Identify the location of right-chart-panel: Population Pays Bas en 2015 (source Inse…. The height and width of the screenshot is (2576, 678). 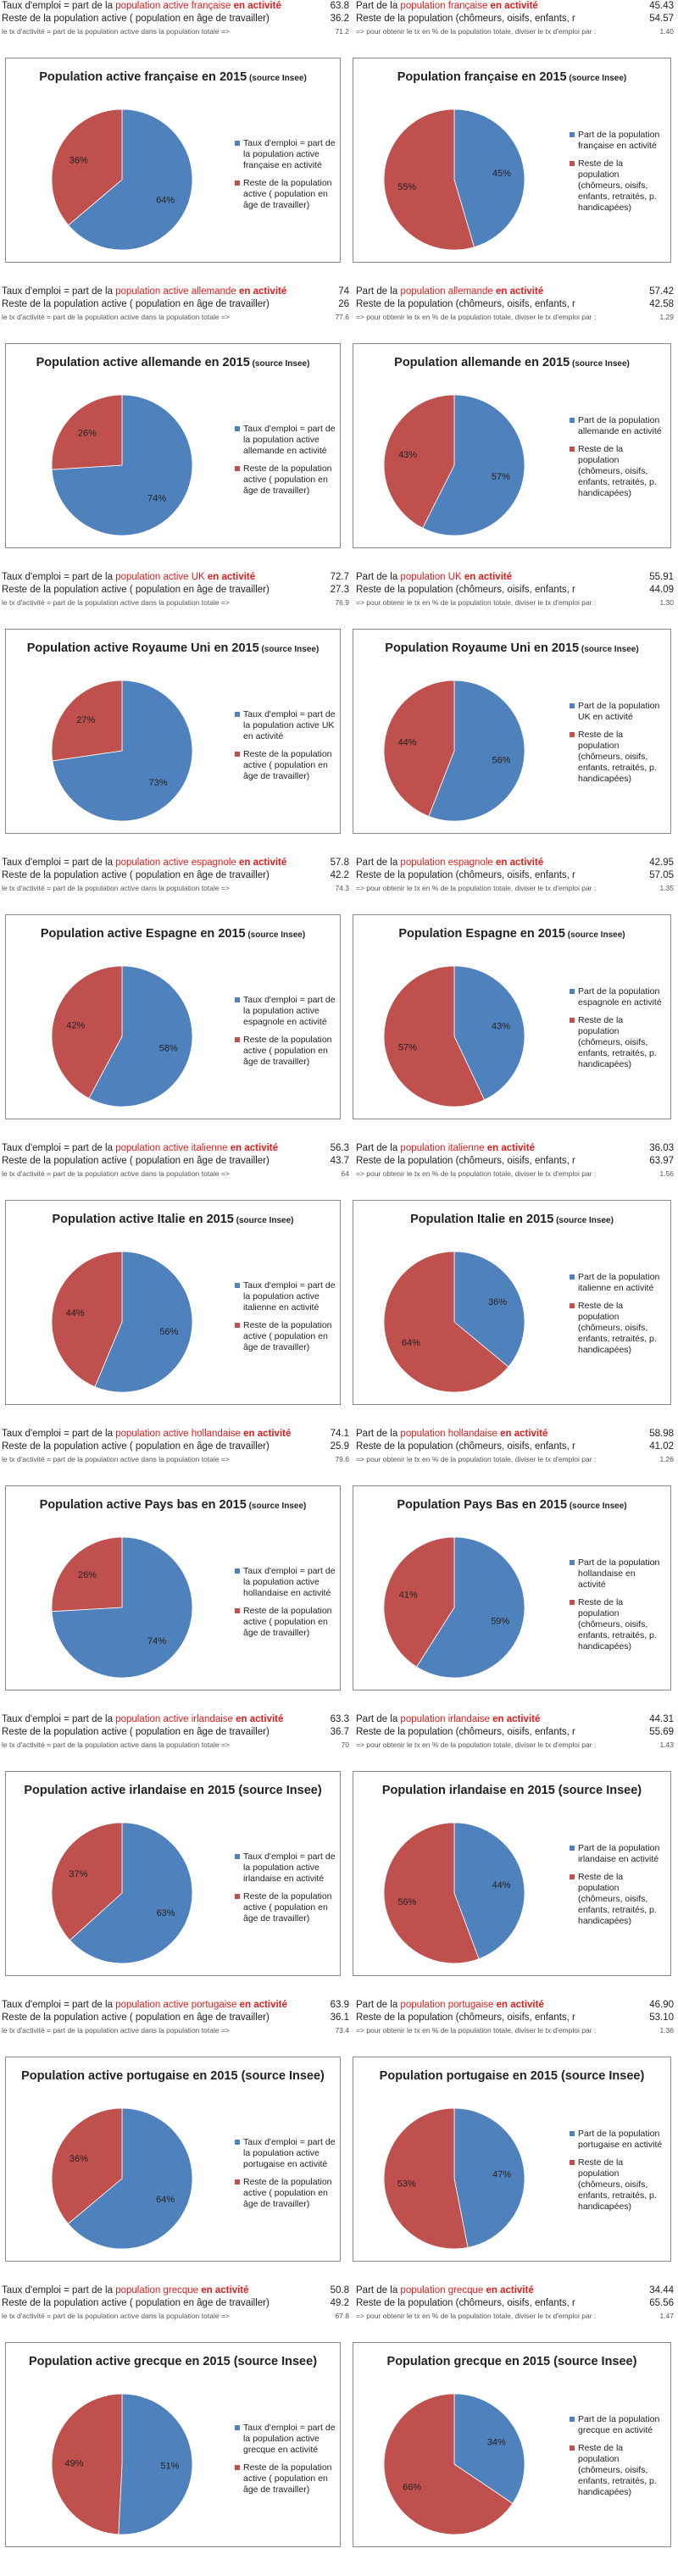
(512, 1587).